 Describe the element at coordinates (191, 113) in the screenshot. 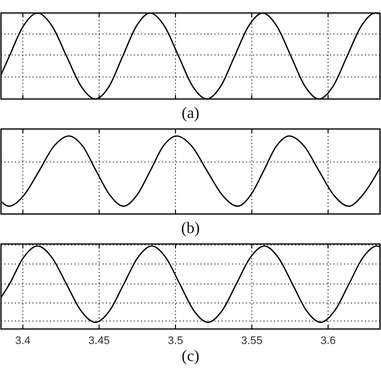

I see `x-axis-title: (a)` at that location.